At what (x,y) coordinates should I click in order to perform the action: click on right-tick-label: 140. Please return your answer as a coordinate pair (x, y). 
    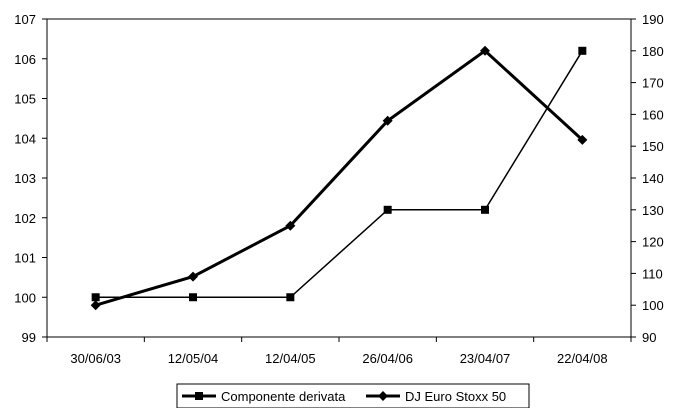
    Looking at the image, I should click on (653, 178).